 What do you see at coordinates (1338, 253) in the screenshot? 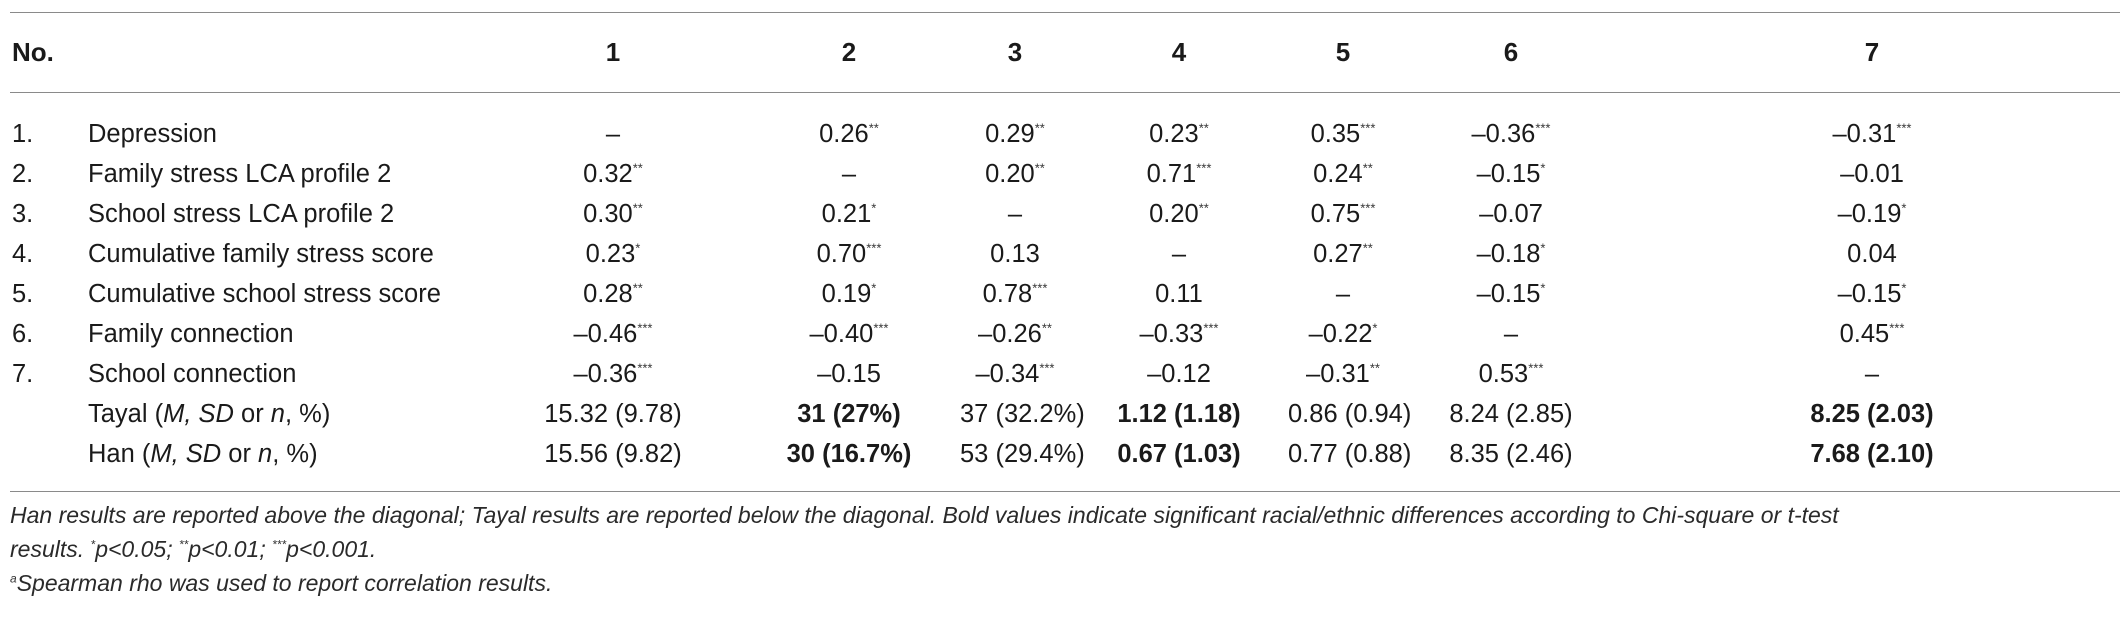
I see `cell-value: 0.27` at bounding box center [1338, 253].